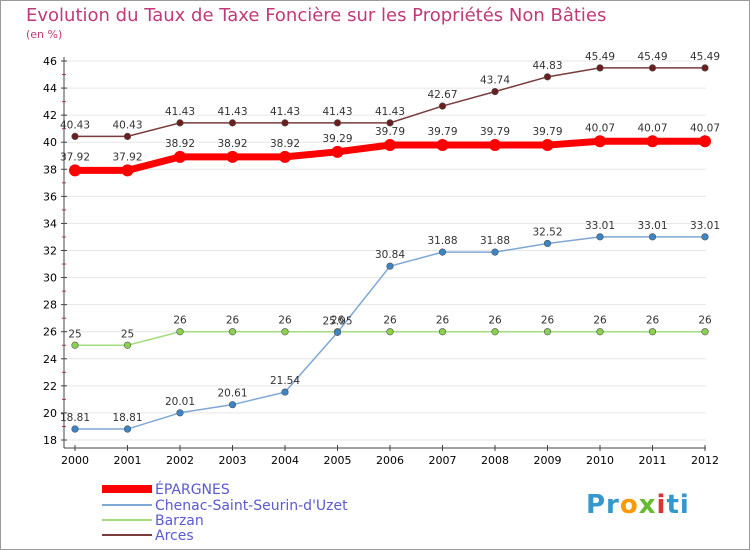  What do you see at coordinates (50, 278) in the screenshot?
I see `y-tick-label: 30` at bounding box center [50, 278].